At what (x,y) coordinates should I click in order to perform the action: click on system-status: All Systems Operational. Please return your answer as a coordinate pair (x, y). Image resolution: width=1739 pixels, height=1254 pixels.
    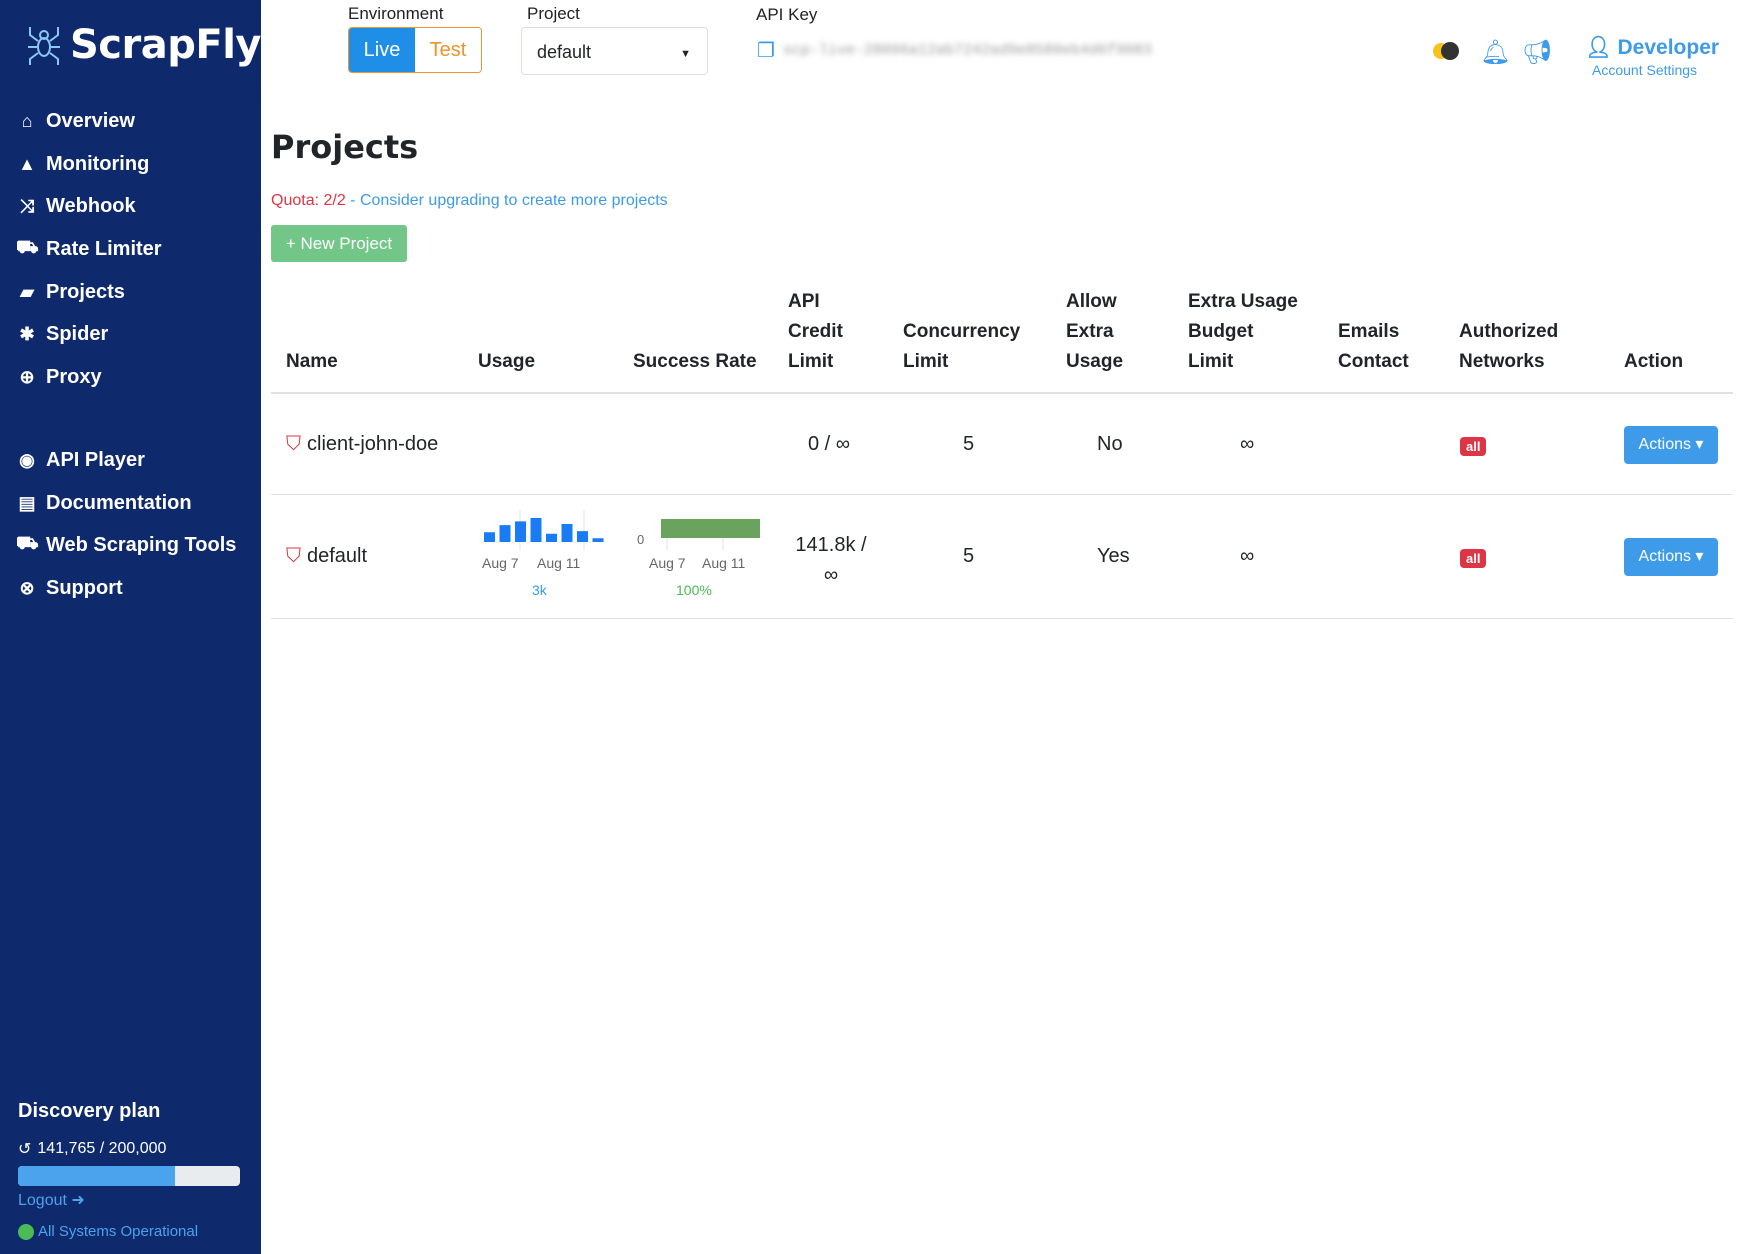
    Looking at the image, I should click on (108, 1231).